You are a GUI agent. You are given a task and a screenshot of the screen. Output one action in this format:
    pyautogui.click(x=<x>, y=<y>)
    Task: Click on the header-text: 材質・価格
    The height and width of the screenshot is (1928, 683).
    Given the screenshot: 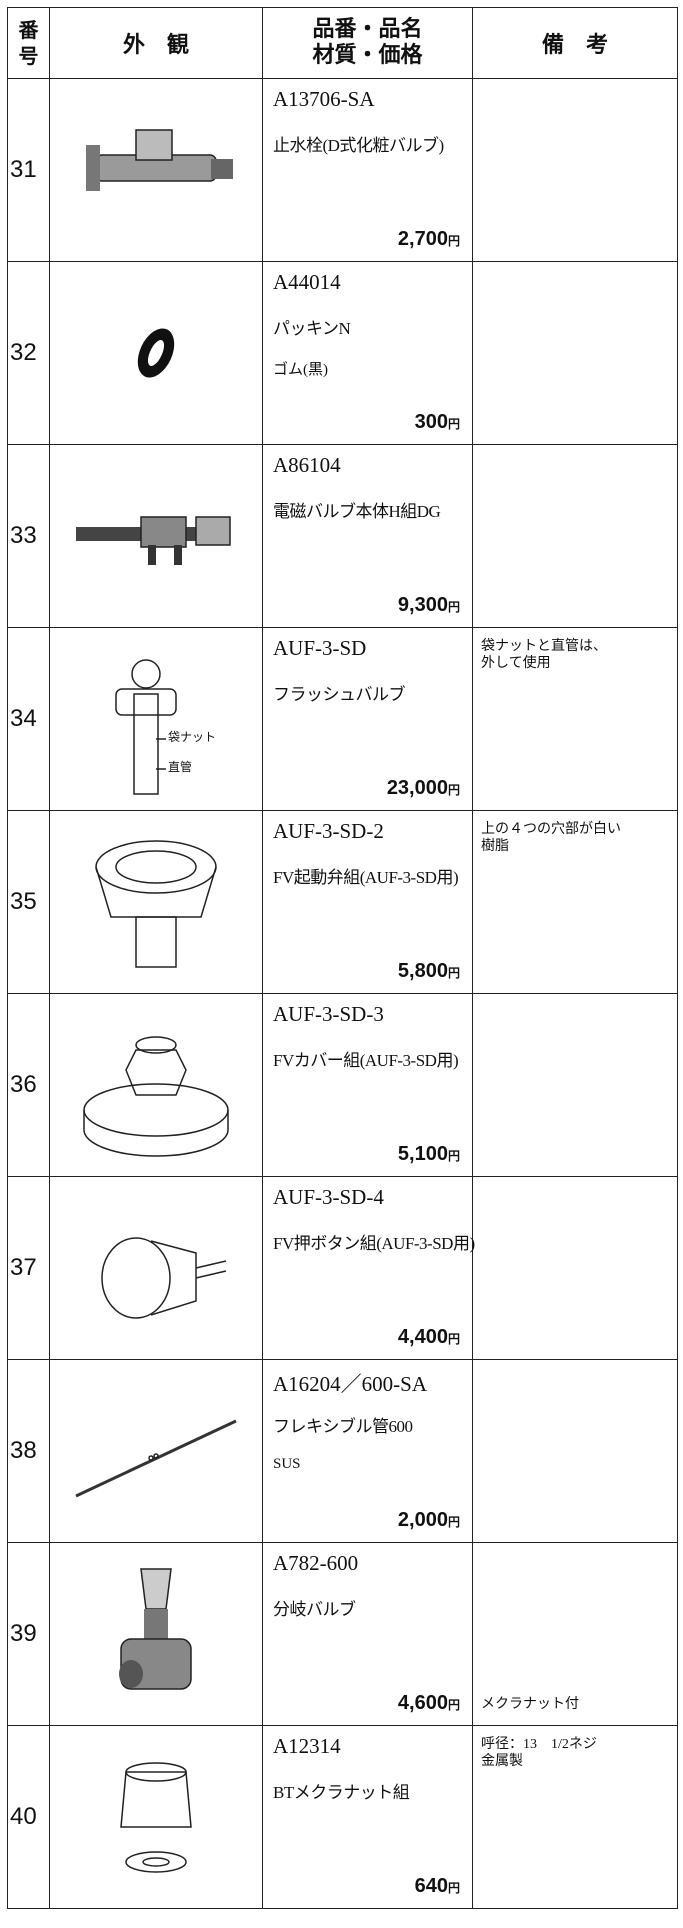 What is the action you would take?
    pyautogui.click(x=367, y=55)
    